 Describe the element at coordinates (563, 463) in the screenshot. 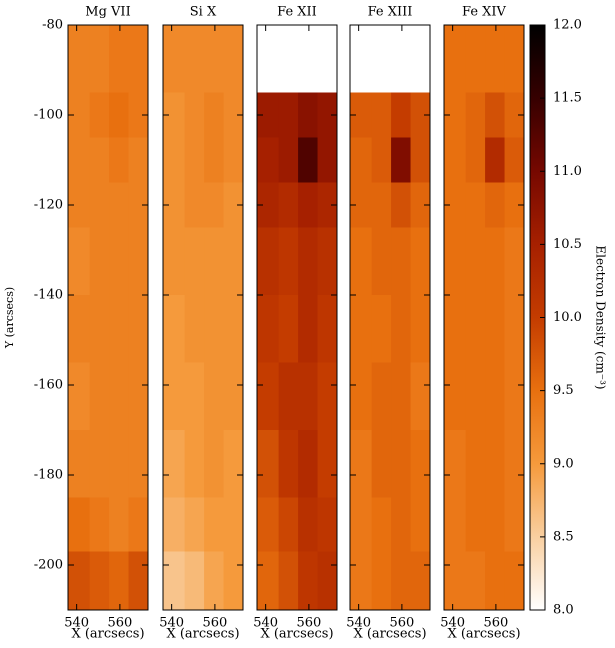

I see `colorbar-tick-label: 9.0` at that location.